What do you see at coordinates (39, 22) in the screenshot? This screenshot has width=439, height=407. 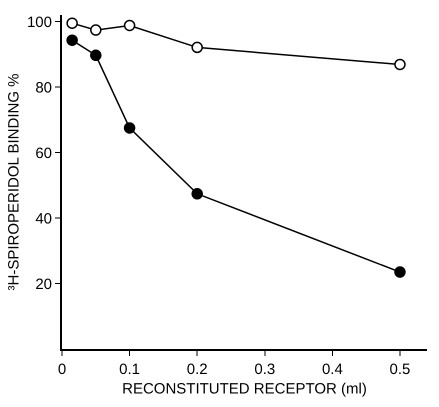 I see `y-tick-label: 100` at bounding box center [39, 22].